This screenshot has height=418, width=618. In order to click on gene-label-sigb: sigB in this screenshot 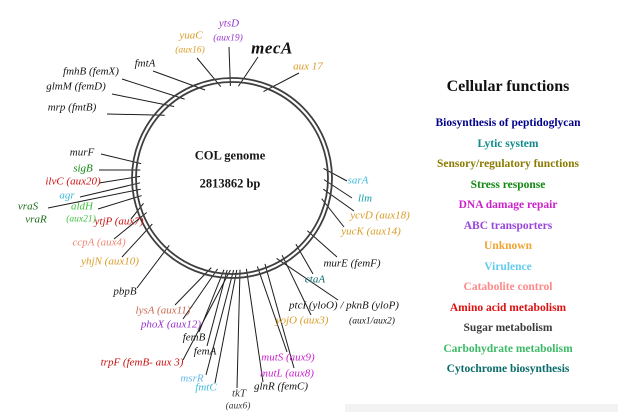, I will do `click(83, 168)`.